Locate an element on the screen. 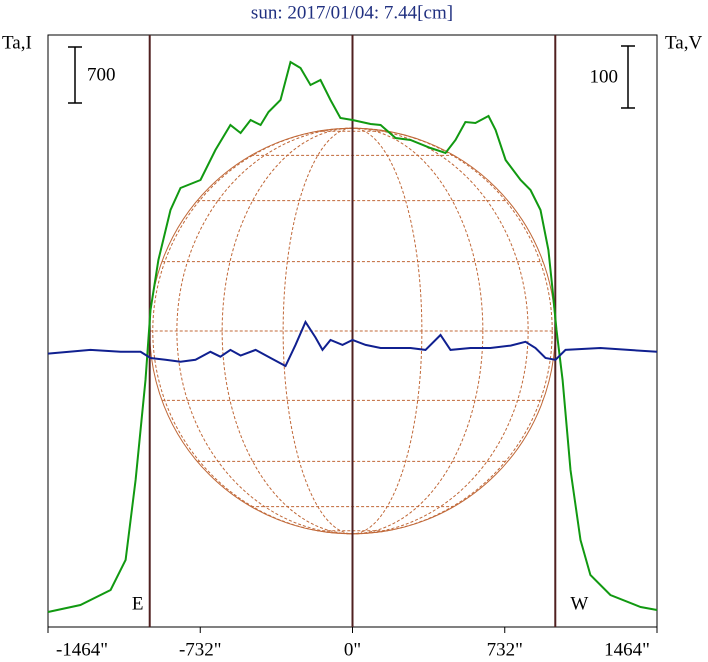 Image resolution: width=708 pixels, height=662 pixels. x-tick-label: 1464" is located at coordinates (627, 649).